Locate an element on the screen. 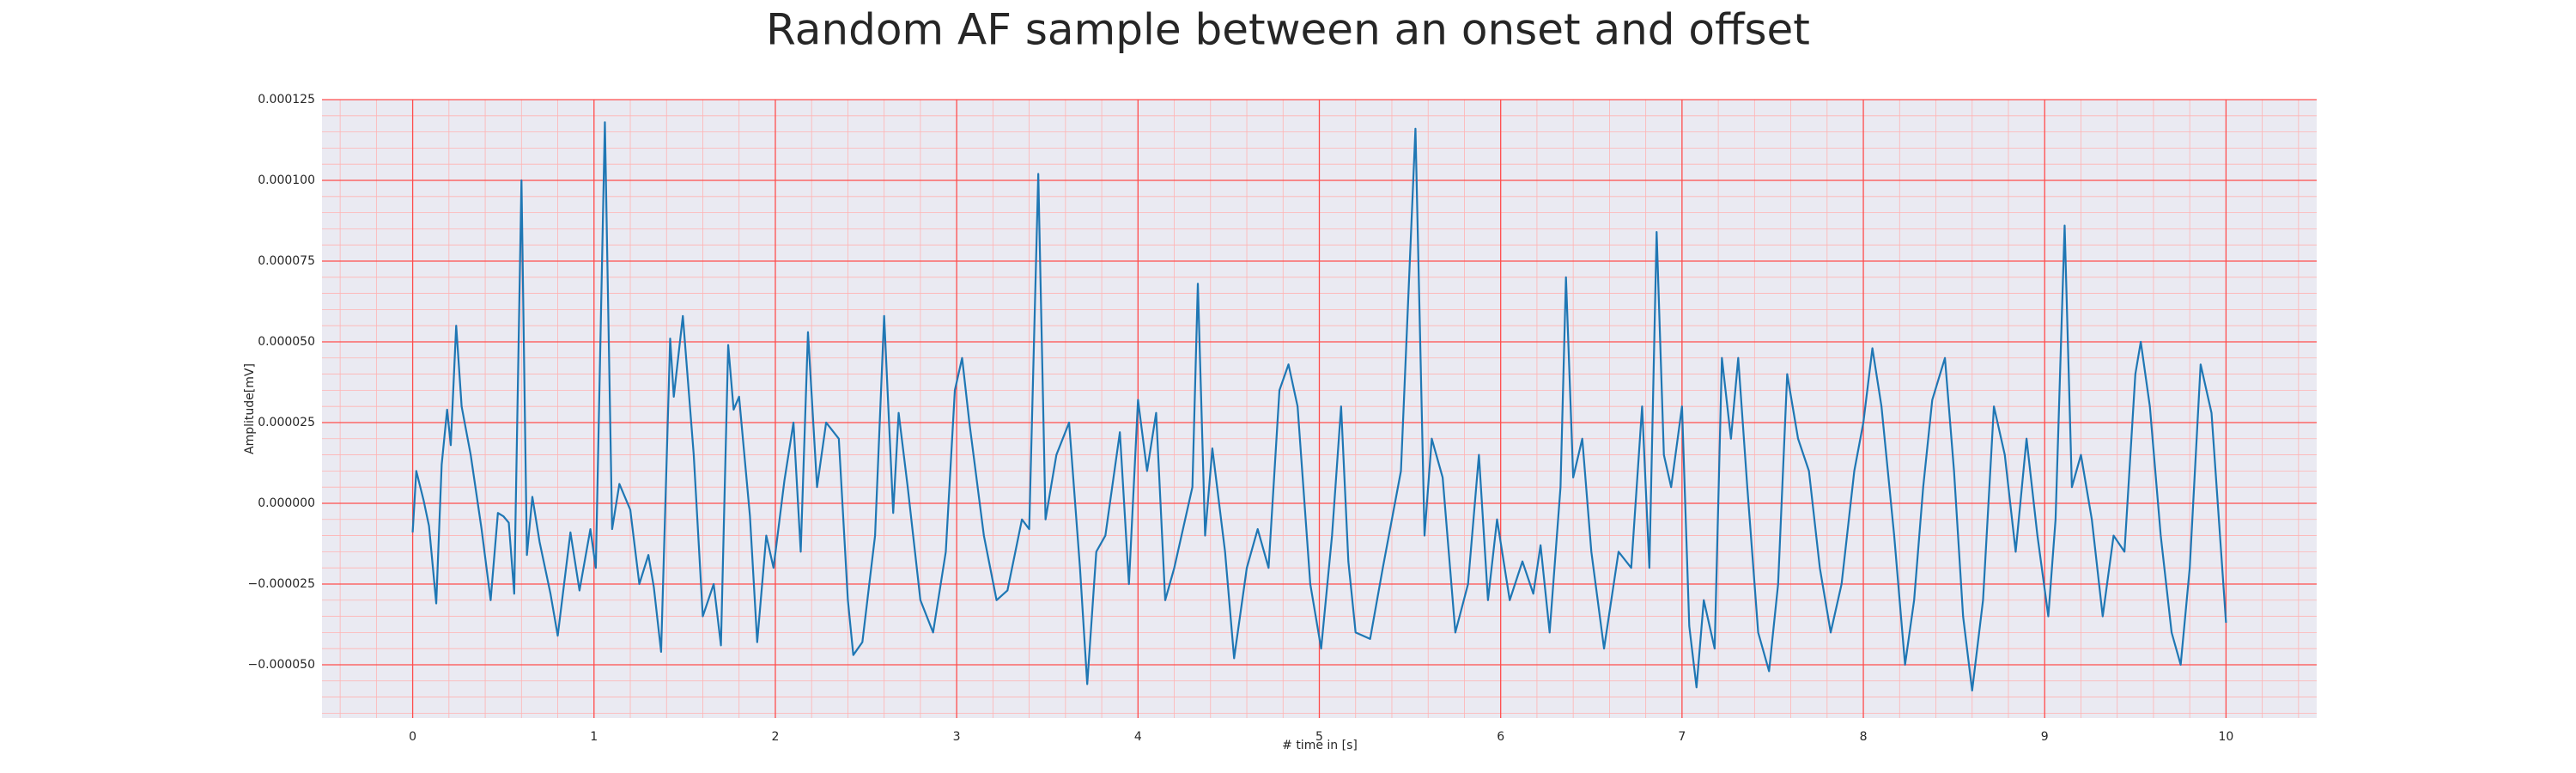 This screenshot has height=773, width=2576. x-tick-label: 1 is located at coordinates (594, 737).